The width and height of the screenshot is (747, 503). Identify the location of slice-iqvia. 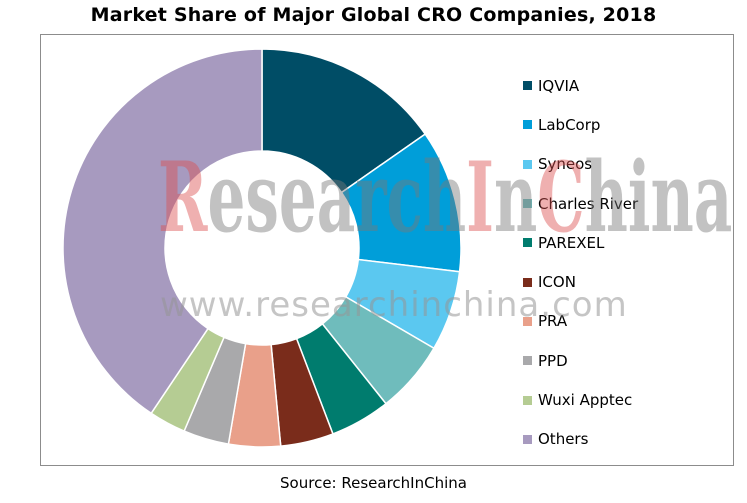
(344, 121).